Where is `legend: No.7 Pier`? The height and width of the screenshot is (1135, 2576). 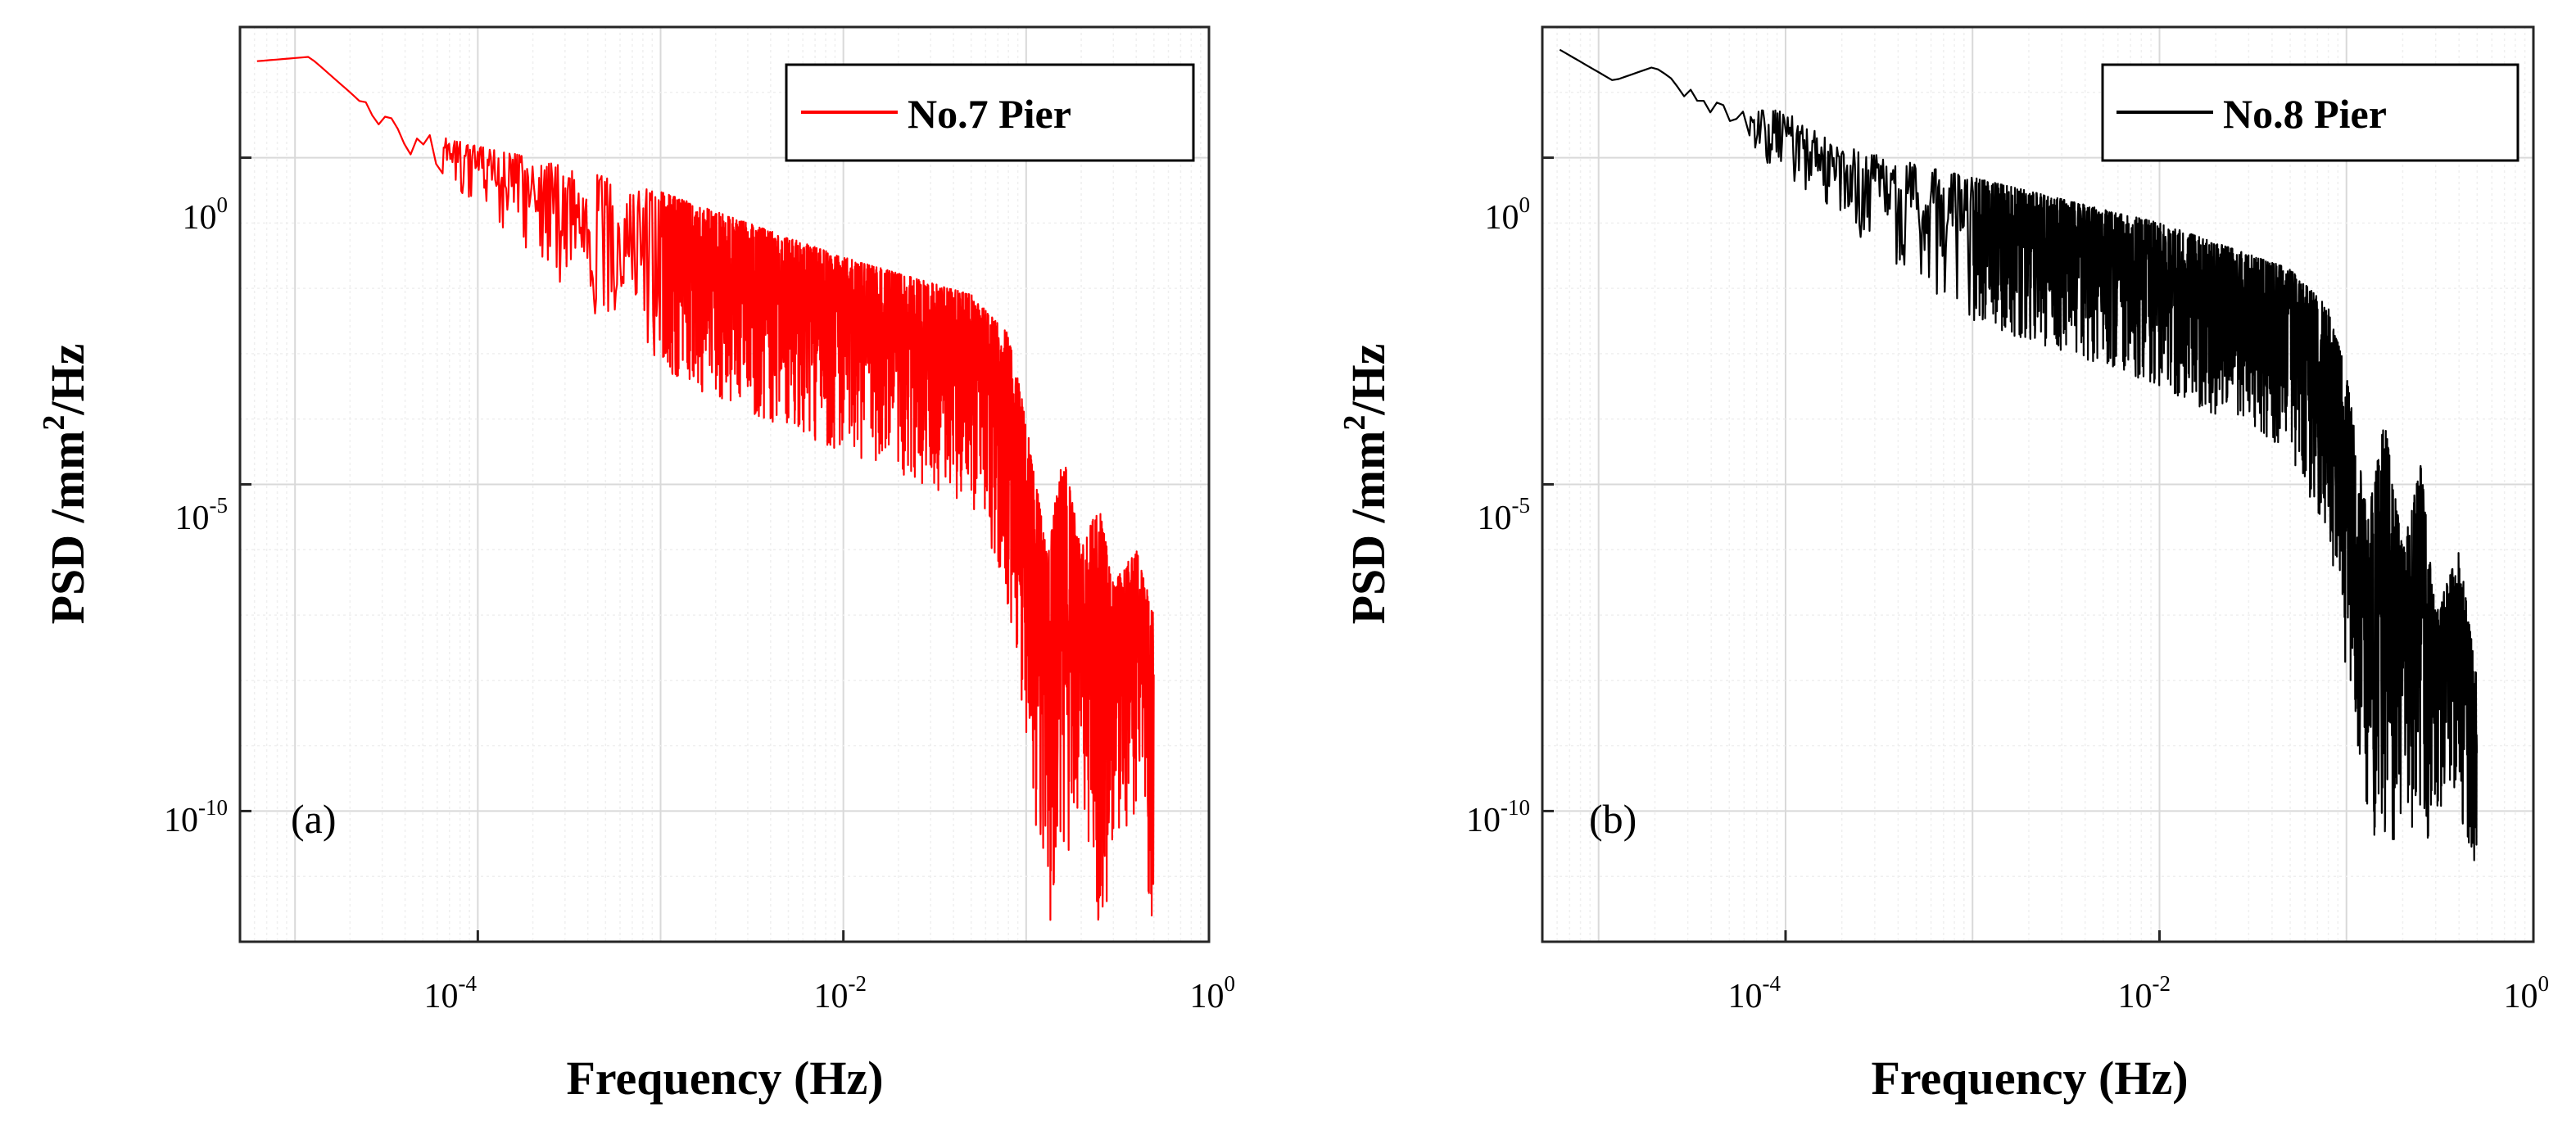 legend: No.7 Pier is located at coordinates (990, 113).